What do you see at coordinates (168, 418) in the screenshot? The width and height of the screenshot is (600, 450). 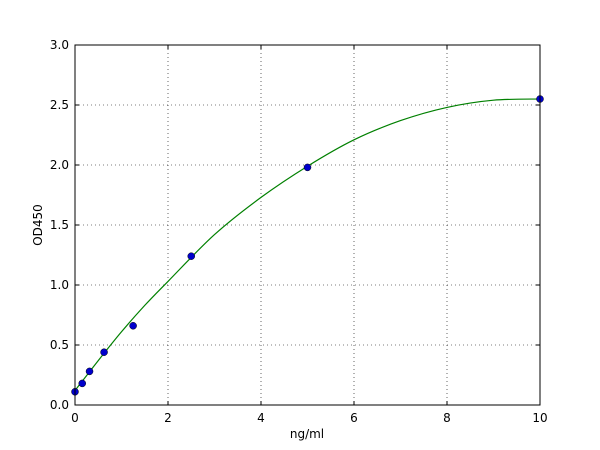 I see `x-tick-label: 2` at bounding box center [168, 418].